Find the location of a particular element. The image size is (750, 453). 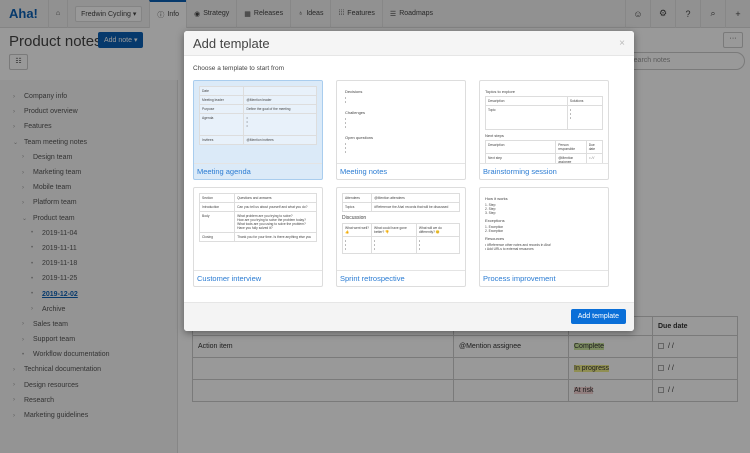

sidebar-item-label: Marketing team is located at coordinates (57, 173).